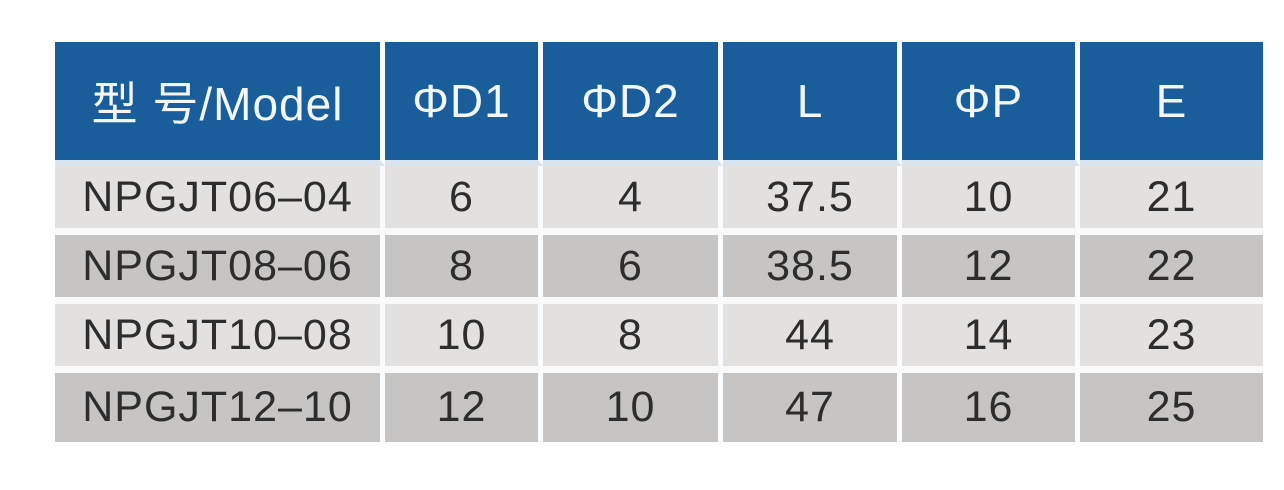 Image resolution: width=1284 pixels, height=490 pixels. Describe the element at coordinates (991, 338) in the screenshot. I see `cell-p: 14` at that location.